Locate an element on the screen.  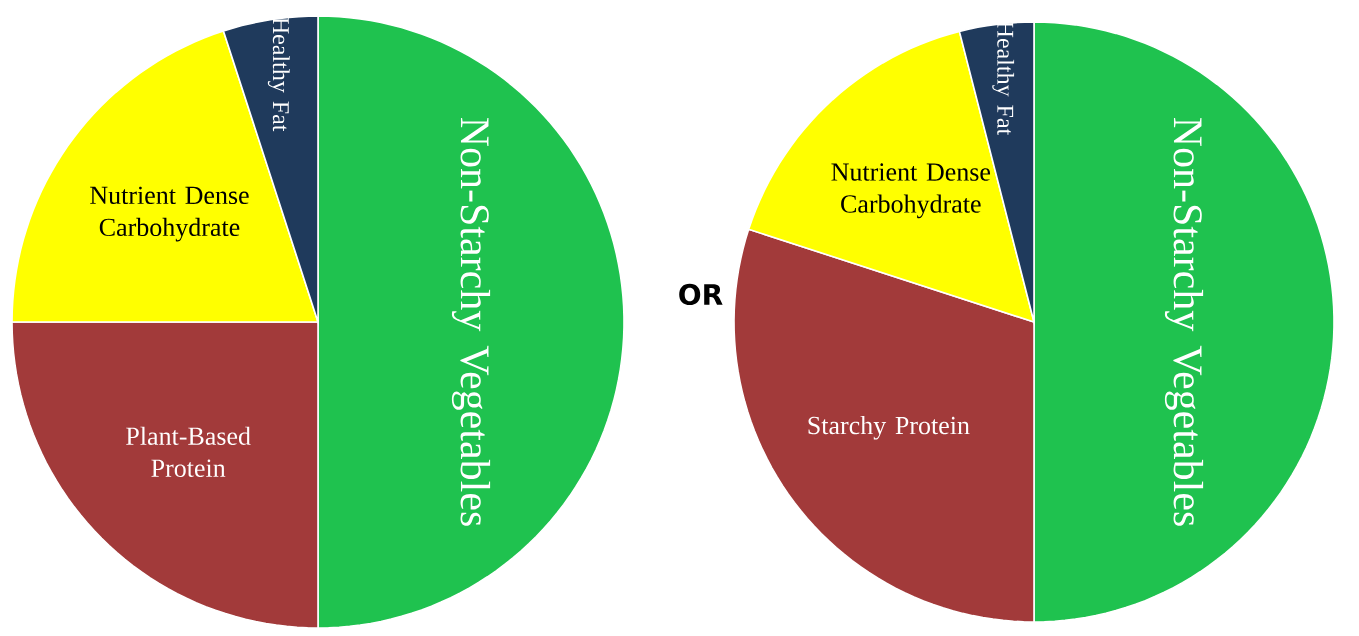
slice-label: Starchy Protein is located at coordinates (889, 427).